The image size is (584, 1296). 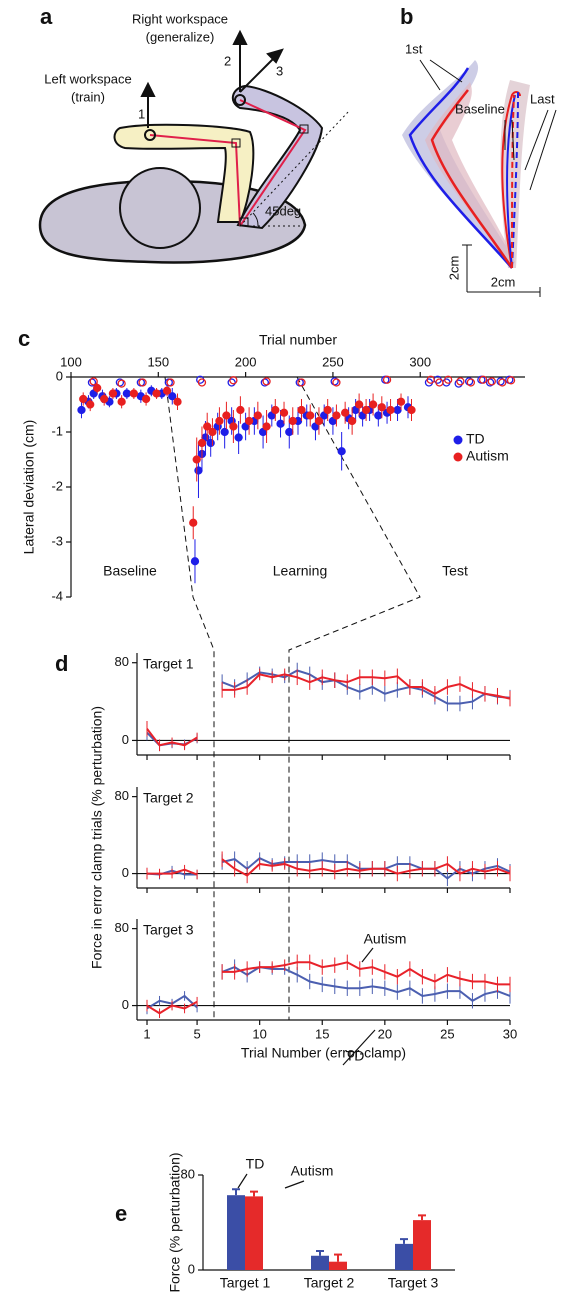 I want to click on y-tick-label: -1, so click(x=57, y=430).